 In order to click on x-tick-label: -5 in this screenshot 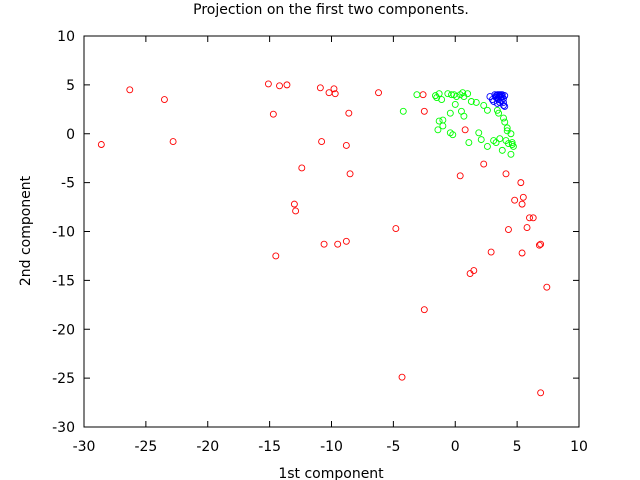, I will do `click(393, 447)`.